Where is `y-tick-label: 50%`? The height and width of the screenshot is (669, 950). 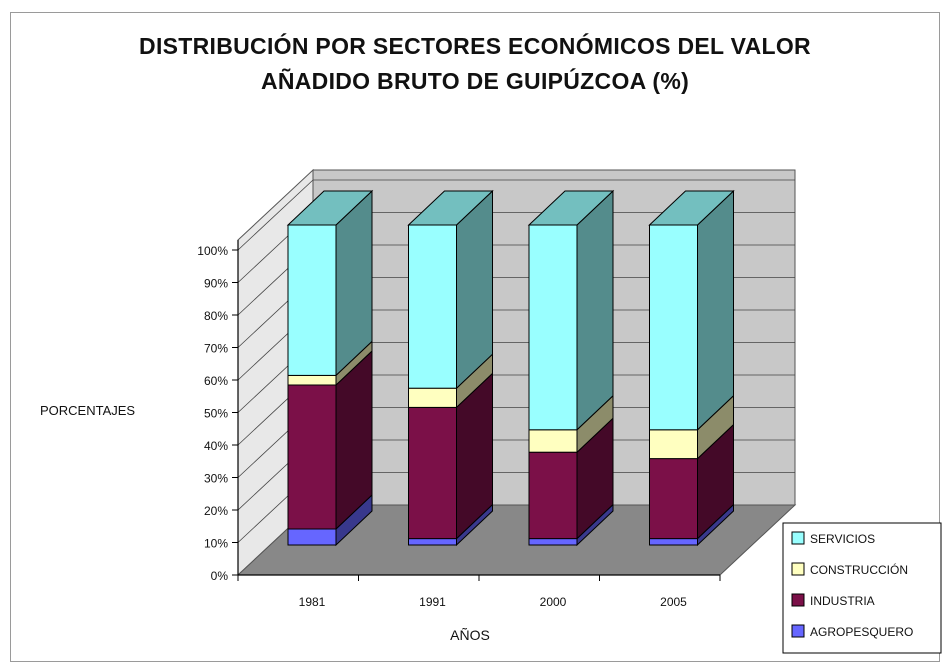 y-tick-label: 50% is located at coordinates (216, 414).